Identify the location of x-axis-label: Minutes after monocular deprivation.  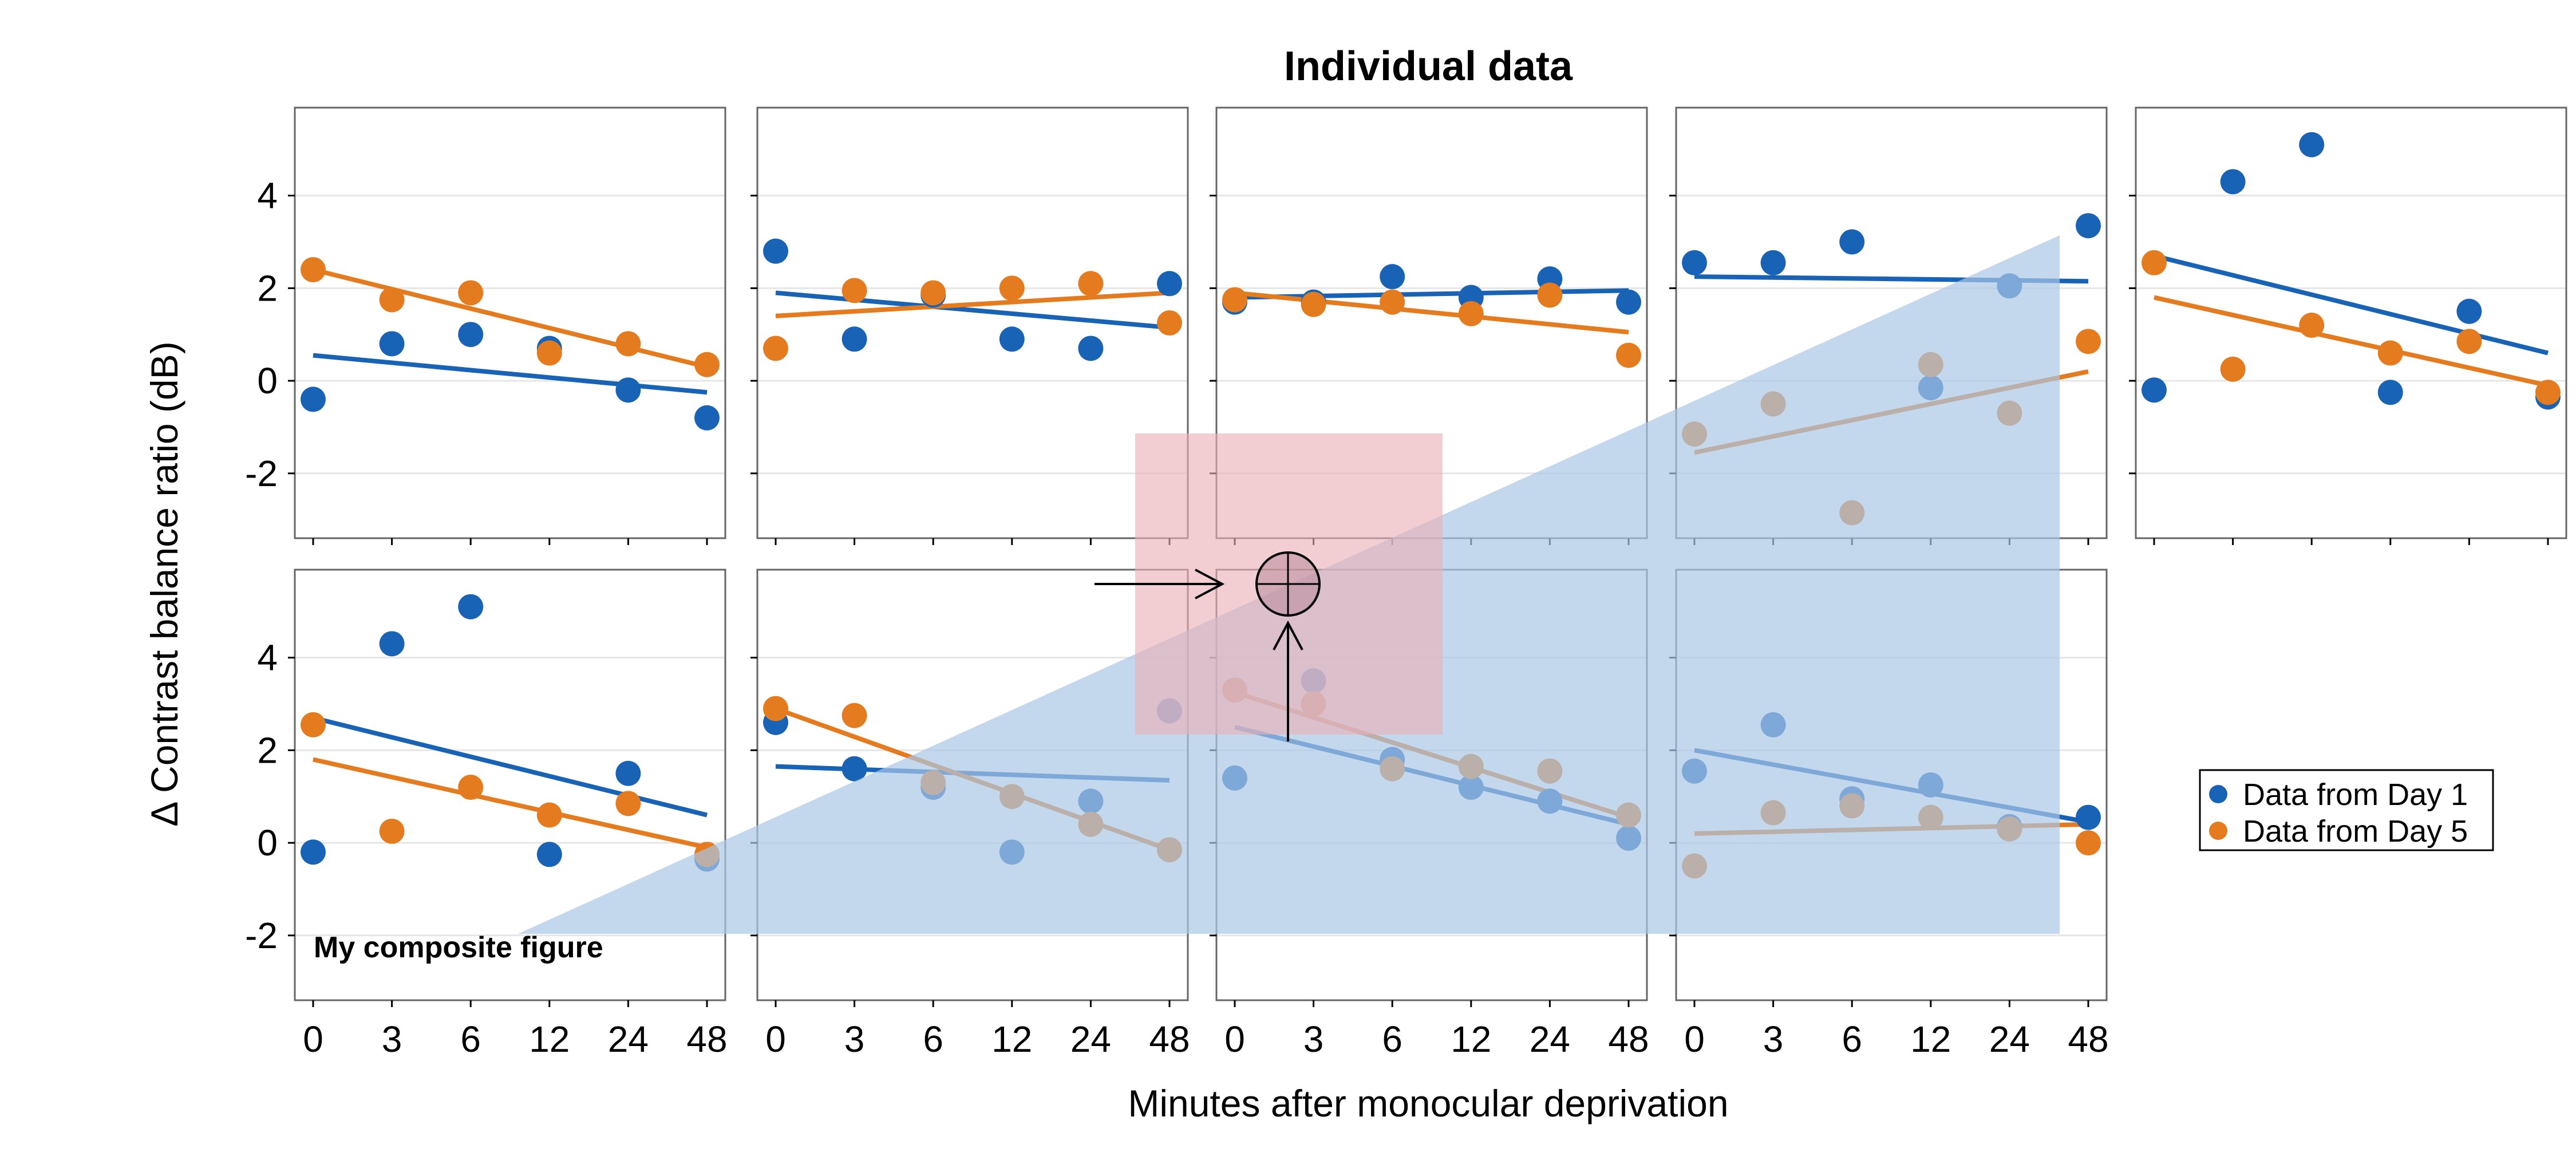
(1428, 1103).